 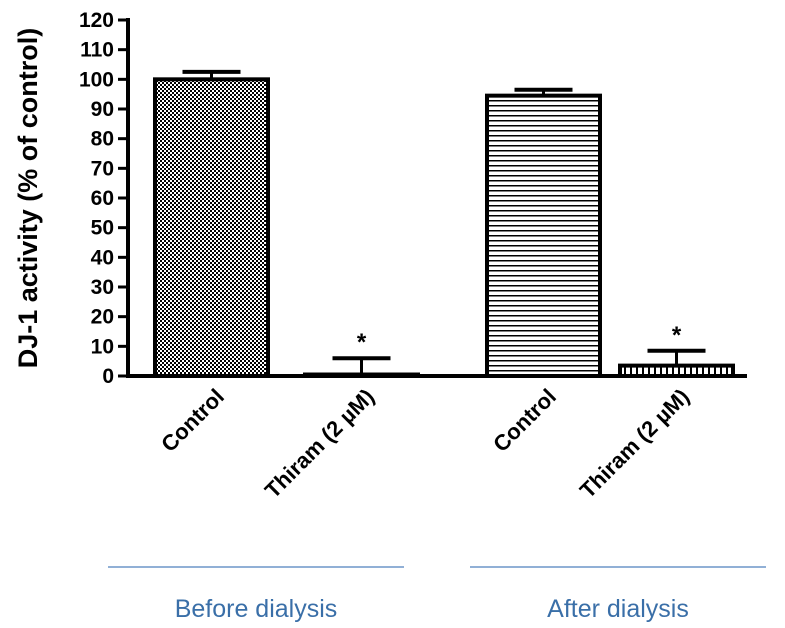 I want to click on y-tick-label: 30, so click(x=102, y=287).